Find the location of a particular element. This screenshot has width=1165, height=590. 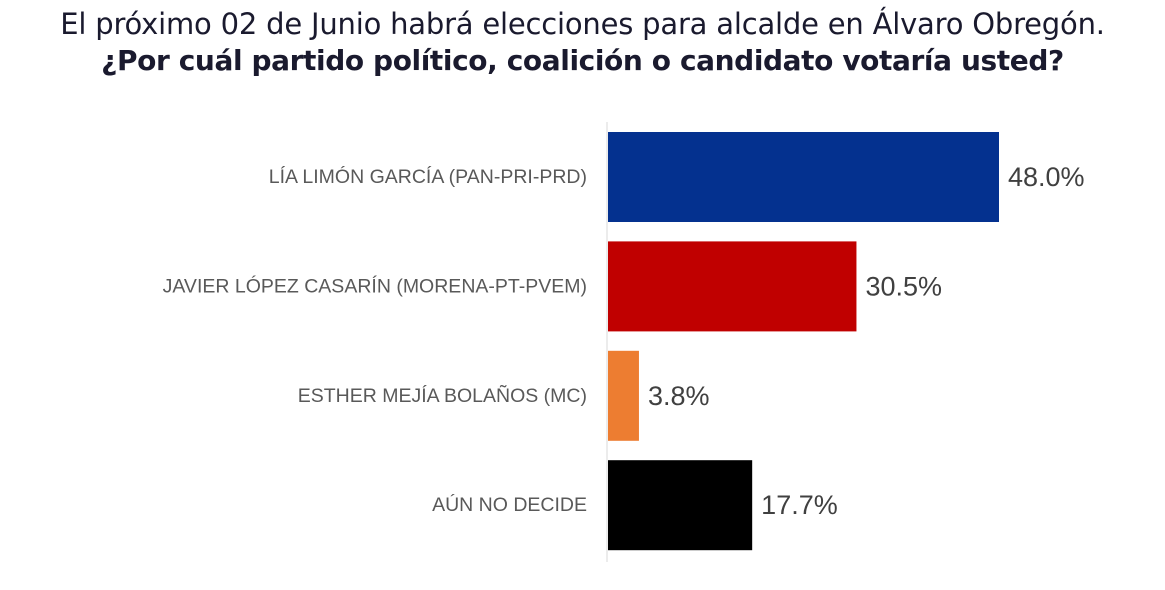

value-label-1: 48.0% is located at coordinates (1046, 177).